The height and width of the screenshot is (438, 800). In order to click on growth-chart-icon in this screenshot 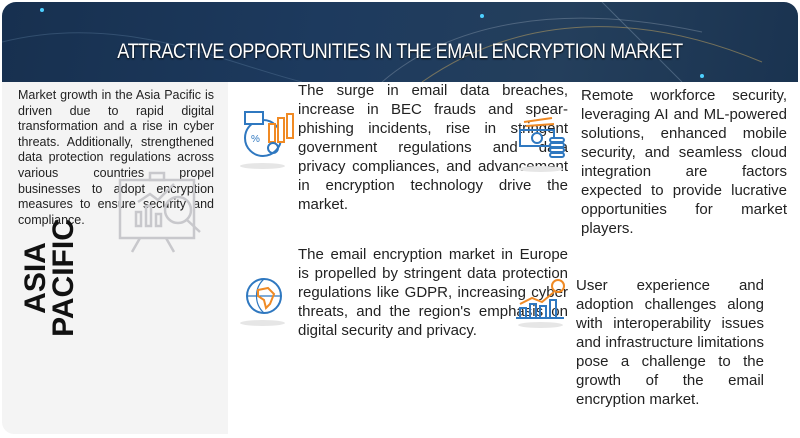, I will do `click(540, 299)`.